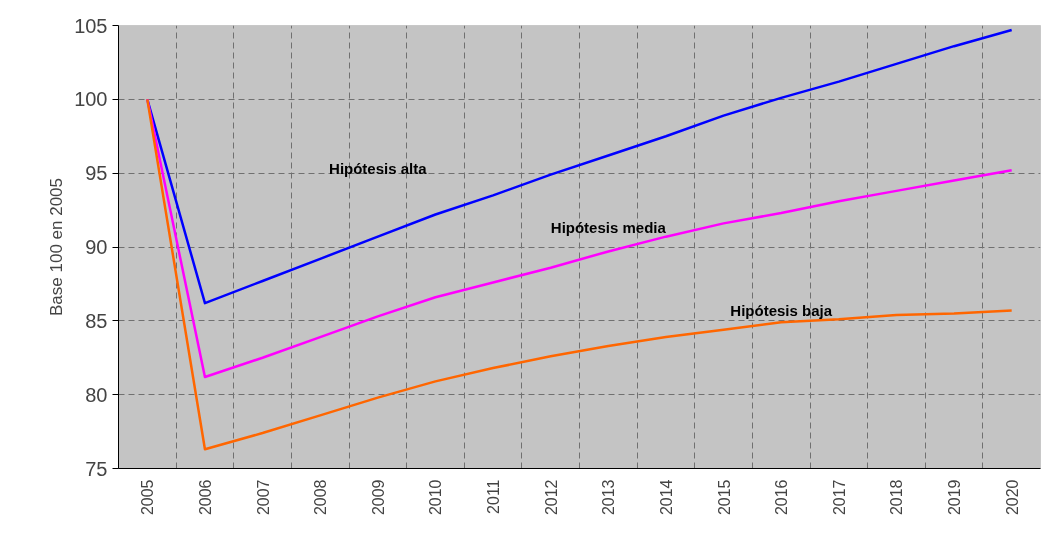 This screenshot has width=1044, height=539. I want to click on x-tick-label: 2015, so click(724, 497).